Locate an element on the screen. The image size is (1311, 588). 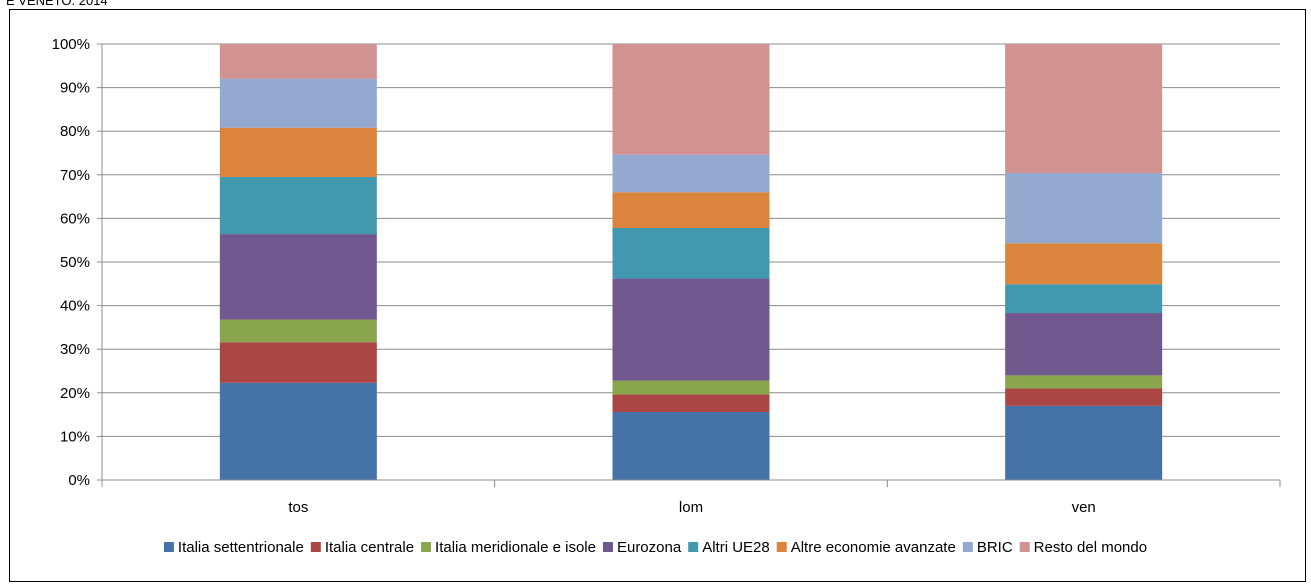
y-tick-label: 30% is located at coordinates (75, 349).